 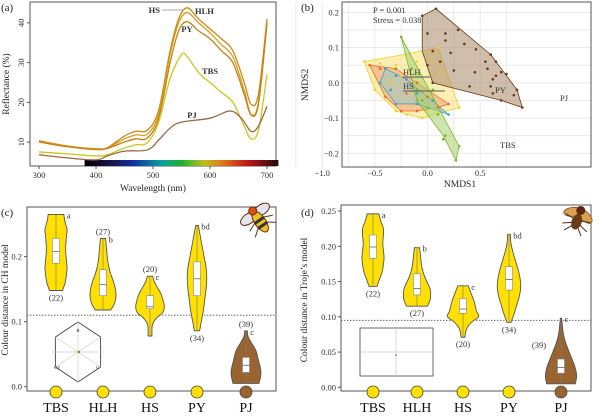 What do you see at coordinates (21, 142) in the screenshot?
I see `y-tick-label: 10` at bounding box center [21, 142].